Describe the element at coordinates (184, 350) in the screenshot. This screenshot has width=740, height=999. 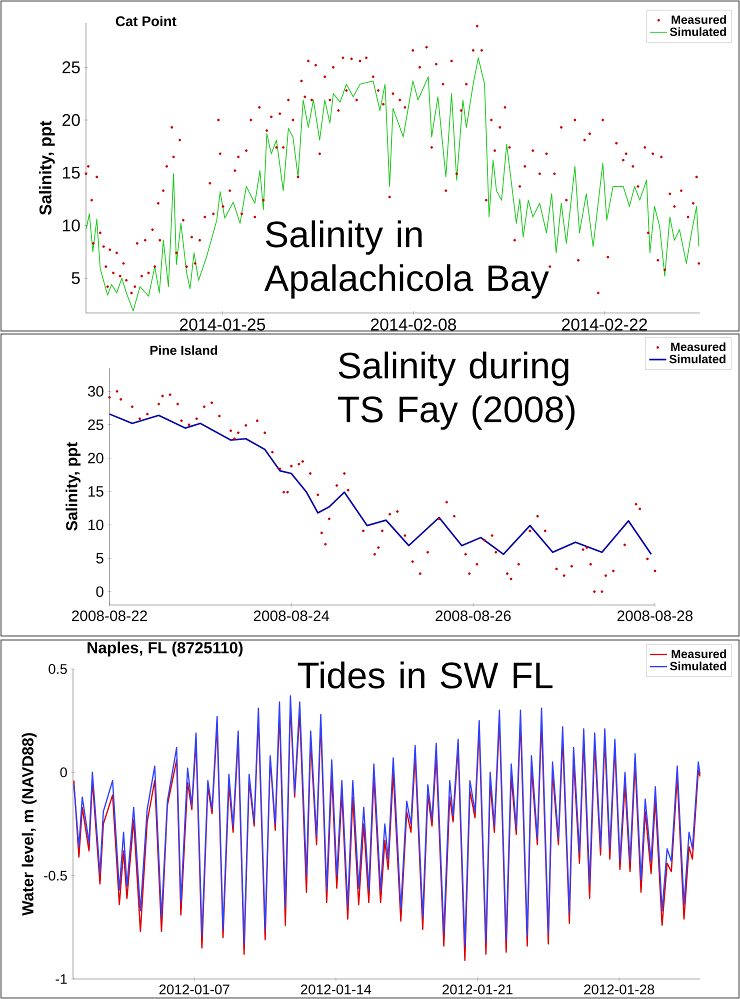
I see `chart-title: Pine Island` at that location.